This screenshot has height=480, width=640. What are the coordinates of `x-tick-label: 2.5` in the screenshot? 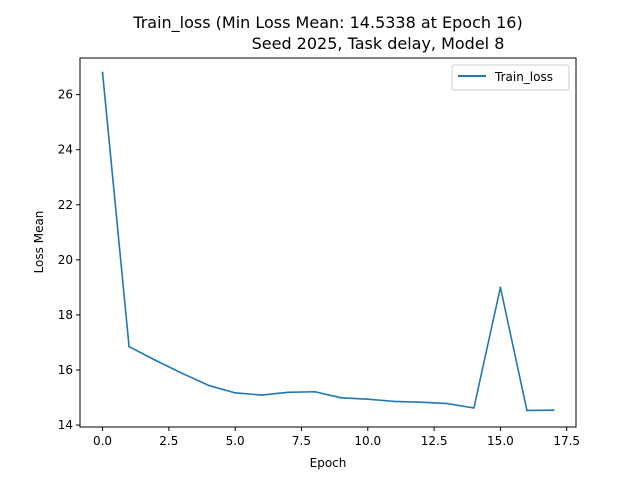 It's located at (168, 441).